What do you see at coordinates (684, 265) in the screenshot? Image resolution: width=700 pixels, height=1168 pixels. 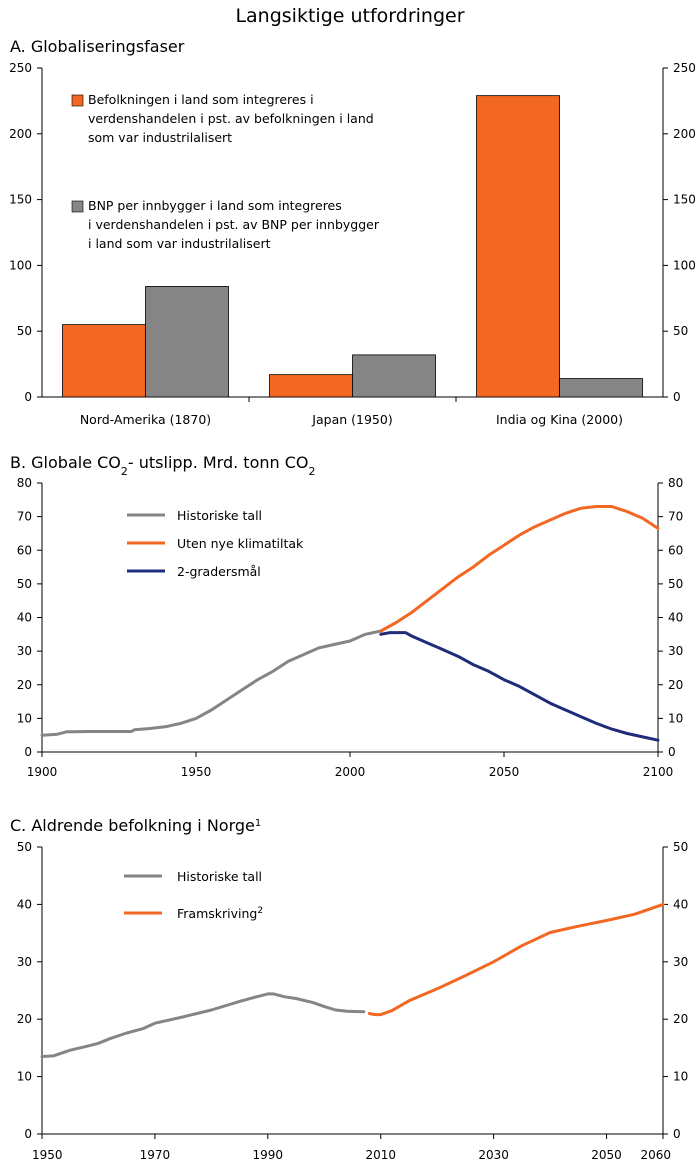 I see `panel-a-right-tick-label: 100` at bounding box center [684, 265].